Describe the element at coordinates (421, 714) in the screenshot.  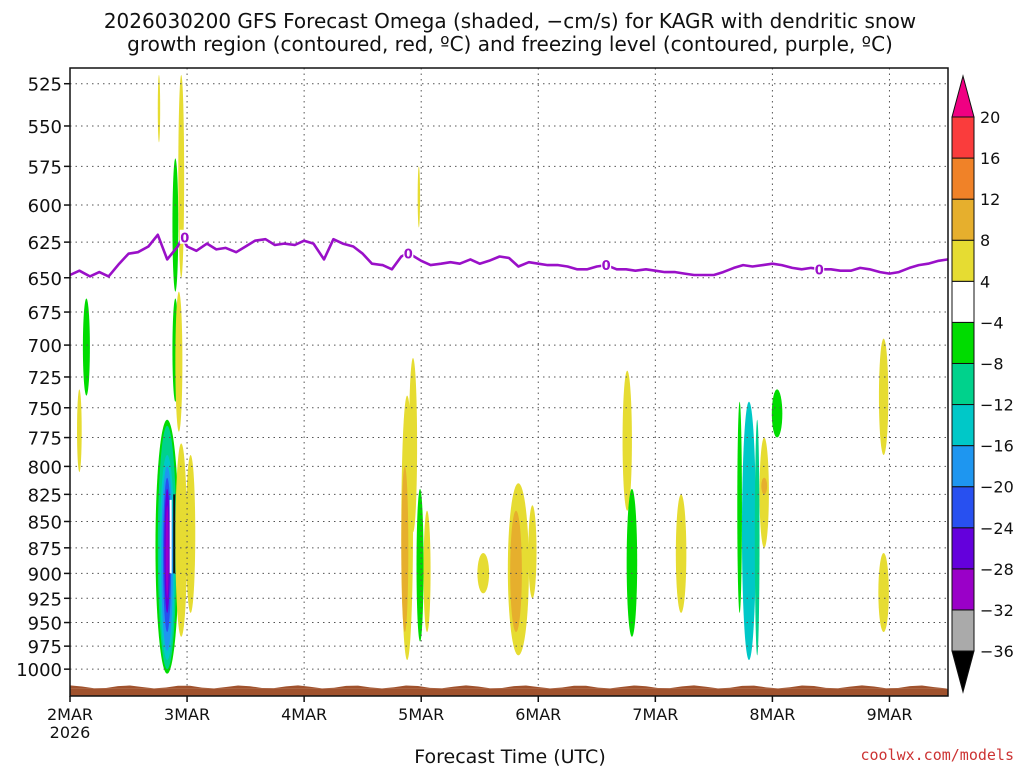
I see `x-tick-label-5MAR: 5MAR` at that location.